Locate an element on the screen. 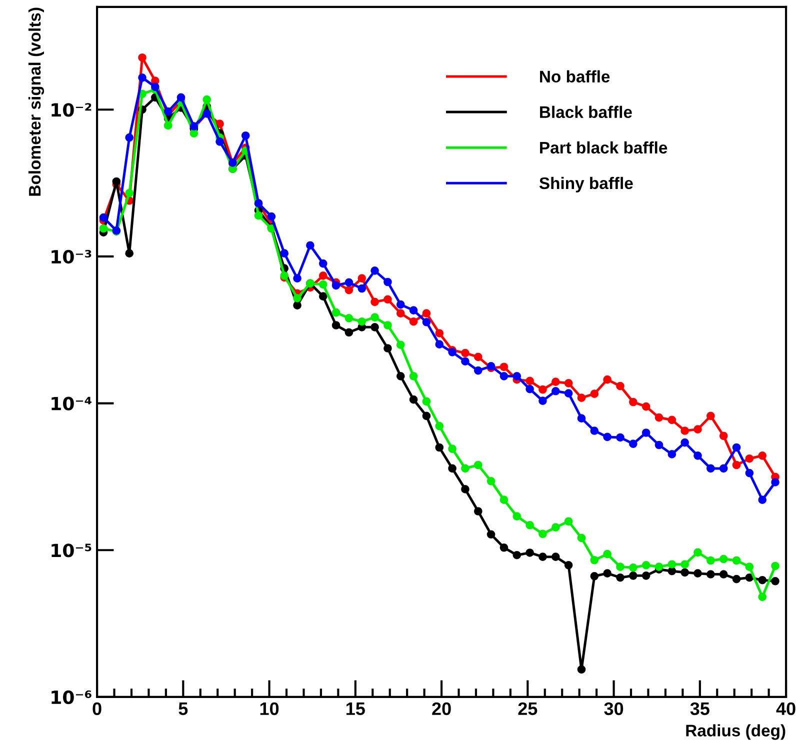  y-tick-label: 10⁻³ is located at coordinates (72, 257).